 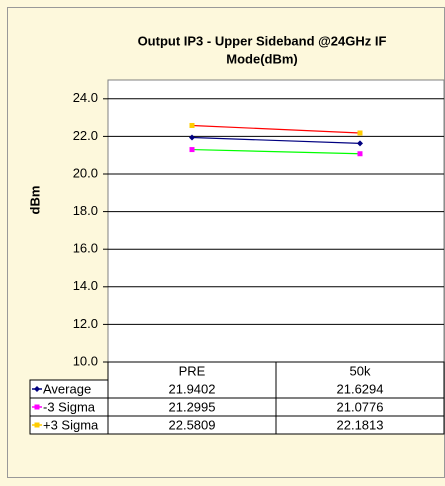 I want to click on chart-title: Output IP3 - Upper Sideband @24GHz IF, so click(x=262, y=40).